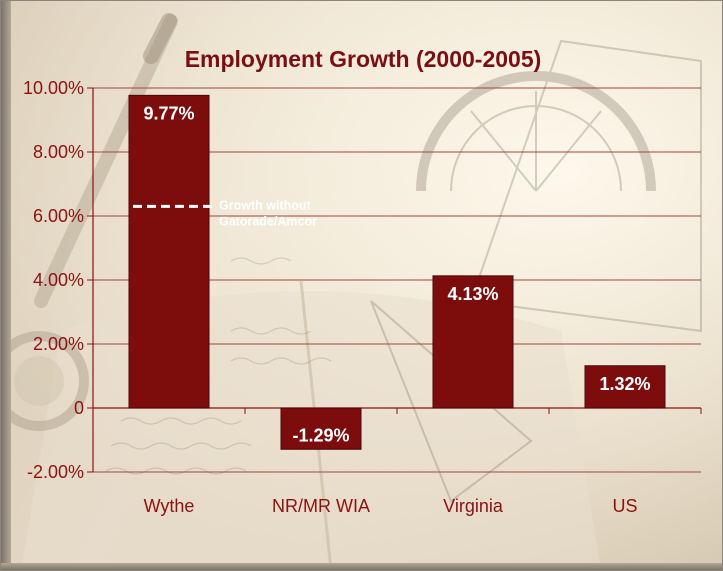  What do you see at coordinates (473, 342) in the screenshot?
I see `bar-virginia` at bounding box center [473, 342].